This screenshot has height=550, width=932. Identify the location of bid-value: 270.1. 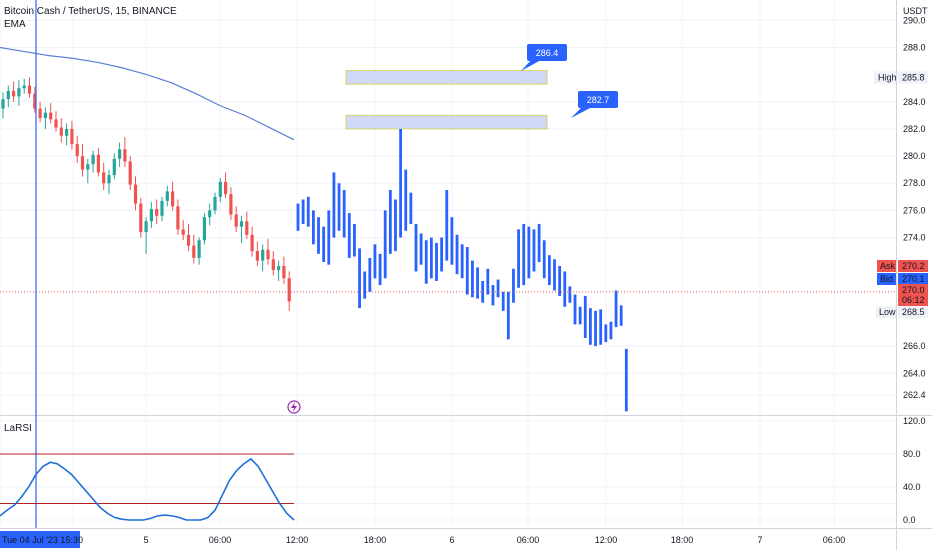
(913, 279).